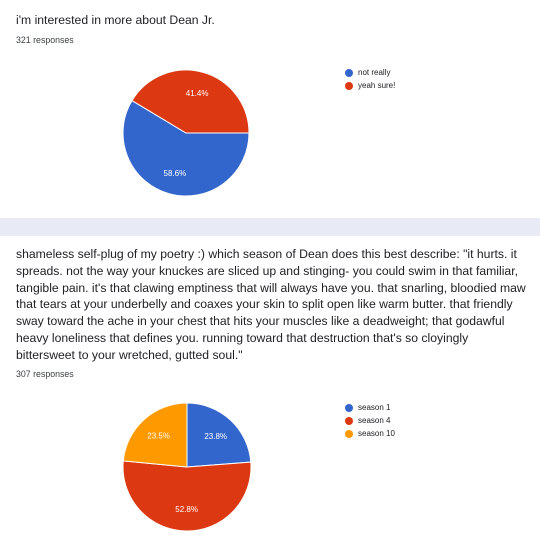 This screenshot has width=540, height=546. I want to click on legend-item-1: season 1, so click(370, 407).